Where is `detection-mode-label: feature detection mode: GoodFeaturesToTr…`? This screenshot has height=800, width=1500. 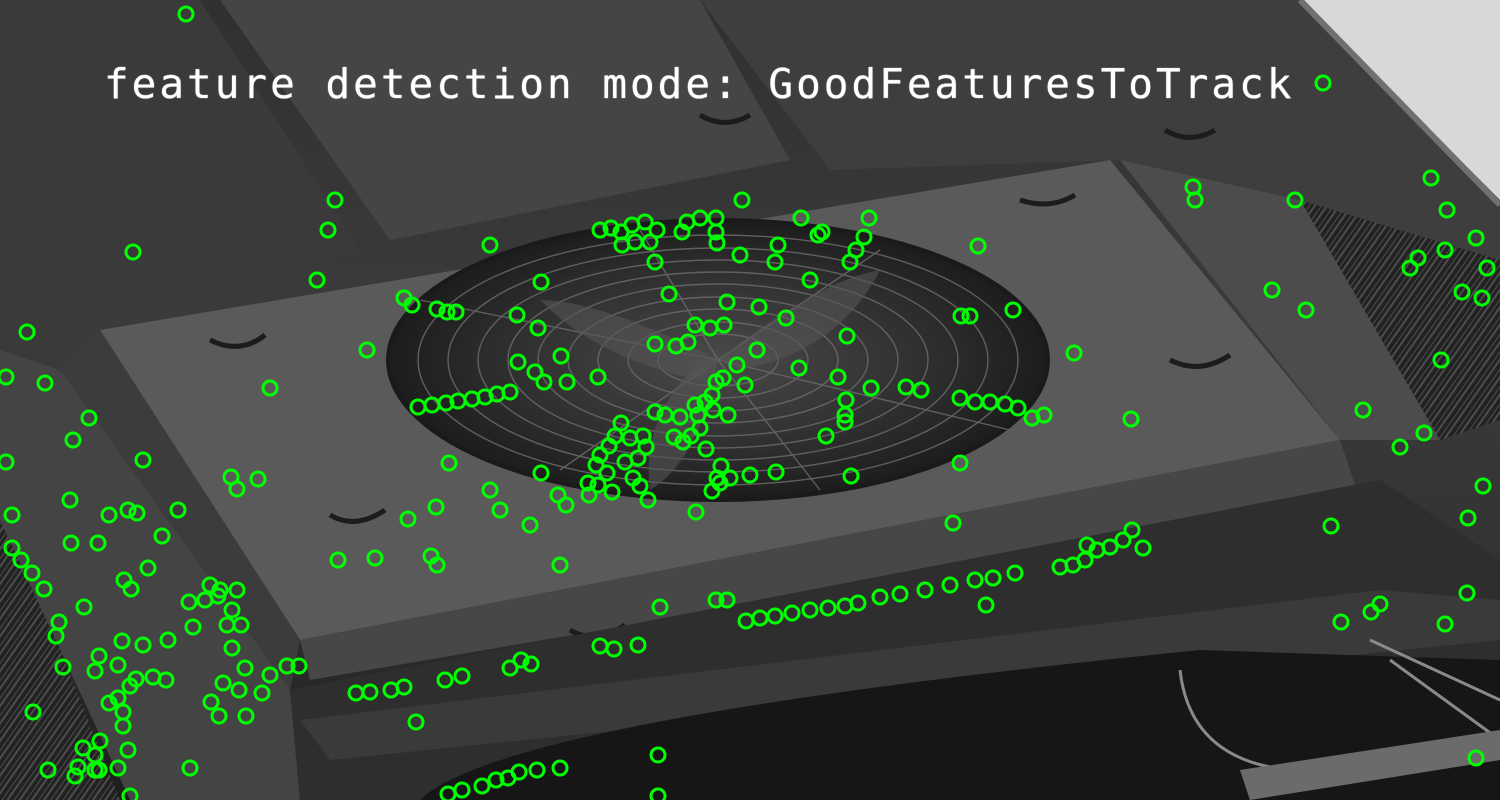 detection-mode-label: feature detection mode: GoodFeaturesToTr… is located at coordinates (699, 84).